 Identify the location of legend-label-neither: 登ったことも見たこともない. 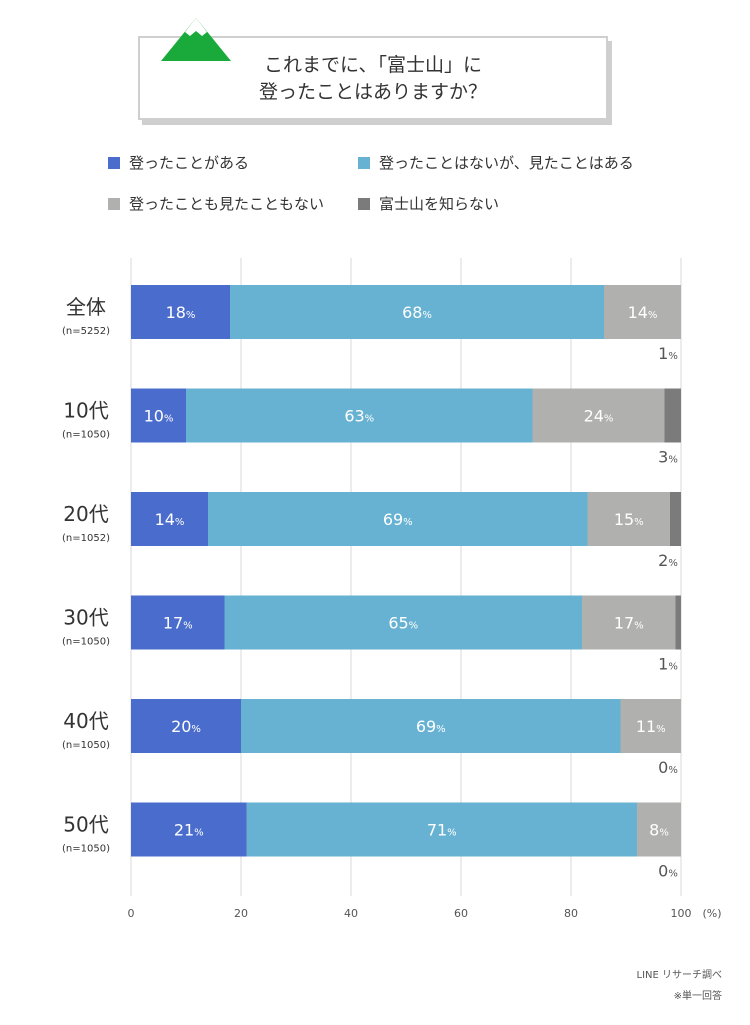
(227, 204).